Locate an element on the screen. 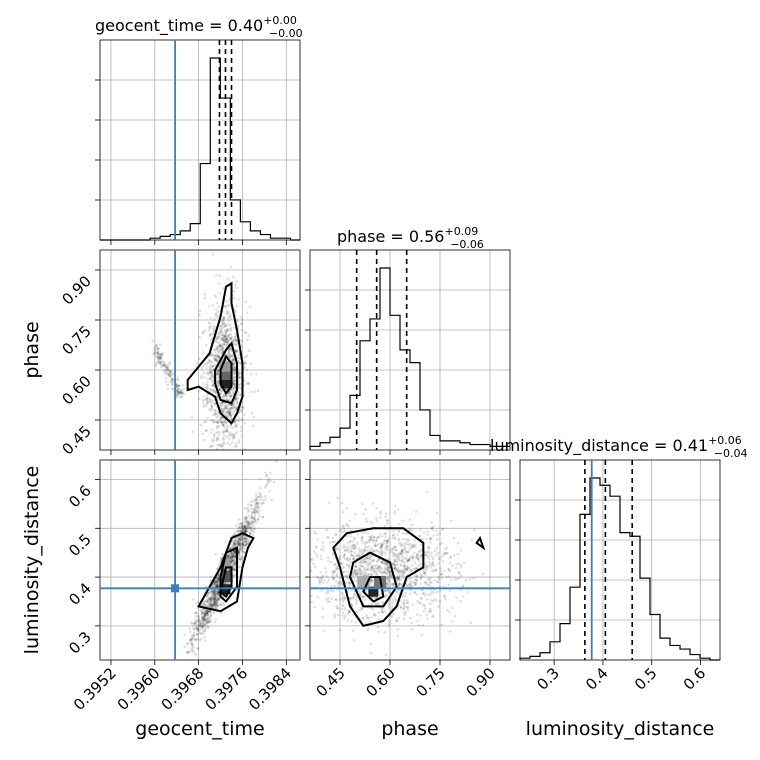 Image resolution: width=760 pixels, height=760 pixels. histogram-geocent_time is located at coordinates (200, 149).